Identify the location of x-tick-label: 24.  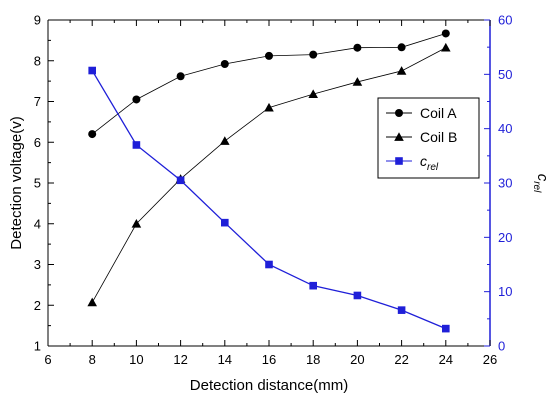
(446, 359).